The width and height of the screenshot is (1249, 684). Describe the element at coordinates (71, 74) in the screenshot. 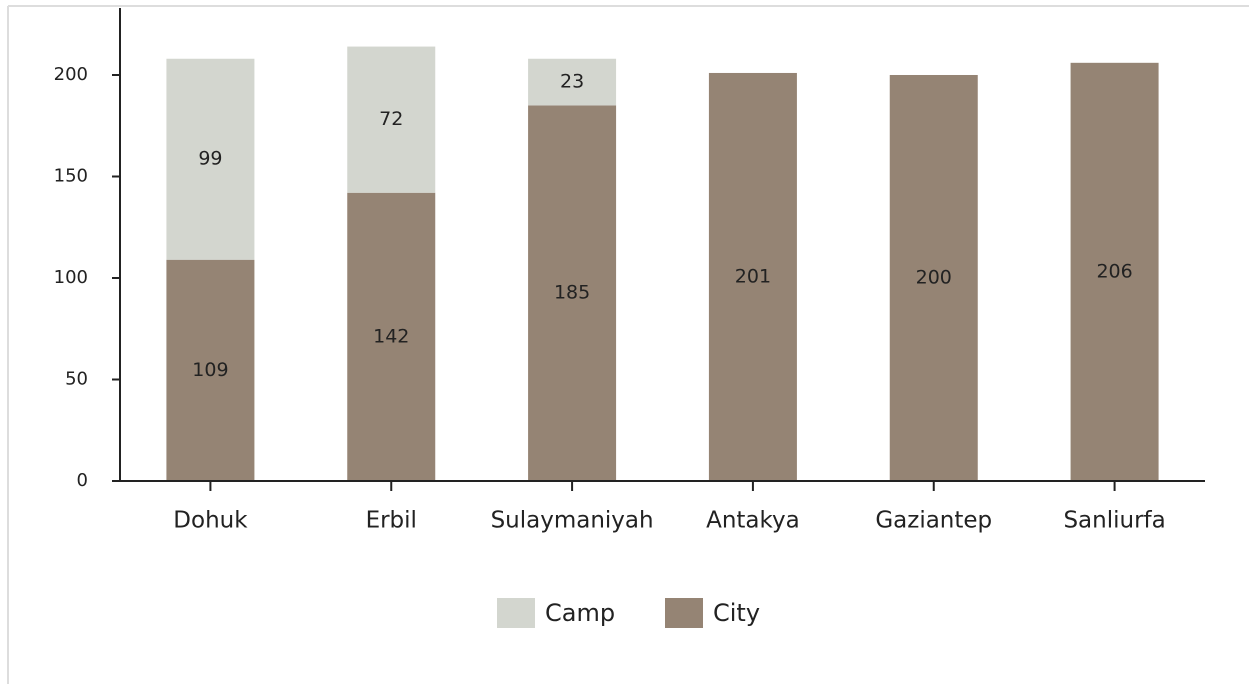

I see `y-tick-label: 200` at that location.